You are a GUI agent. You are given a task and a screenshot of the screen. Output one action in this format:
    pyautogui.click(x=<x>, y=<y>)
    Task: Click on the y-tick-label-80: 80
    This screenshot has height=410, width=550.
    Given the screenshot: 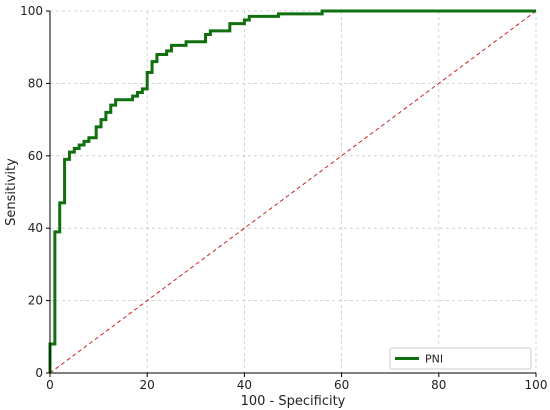 What is the action you would take?
    pyautogui.click(x=35, y=83)
    